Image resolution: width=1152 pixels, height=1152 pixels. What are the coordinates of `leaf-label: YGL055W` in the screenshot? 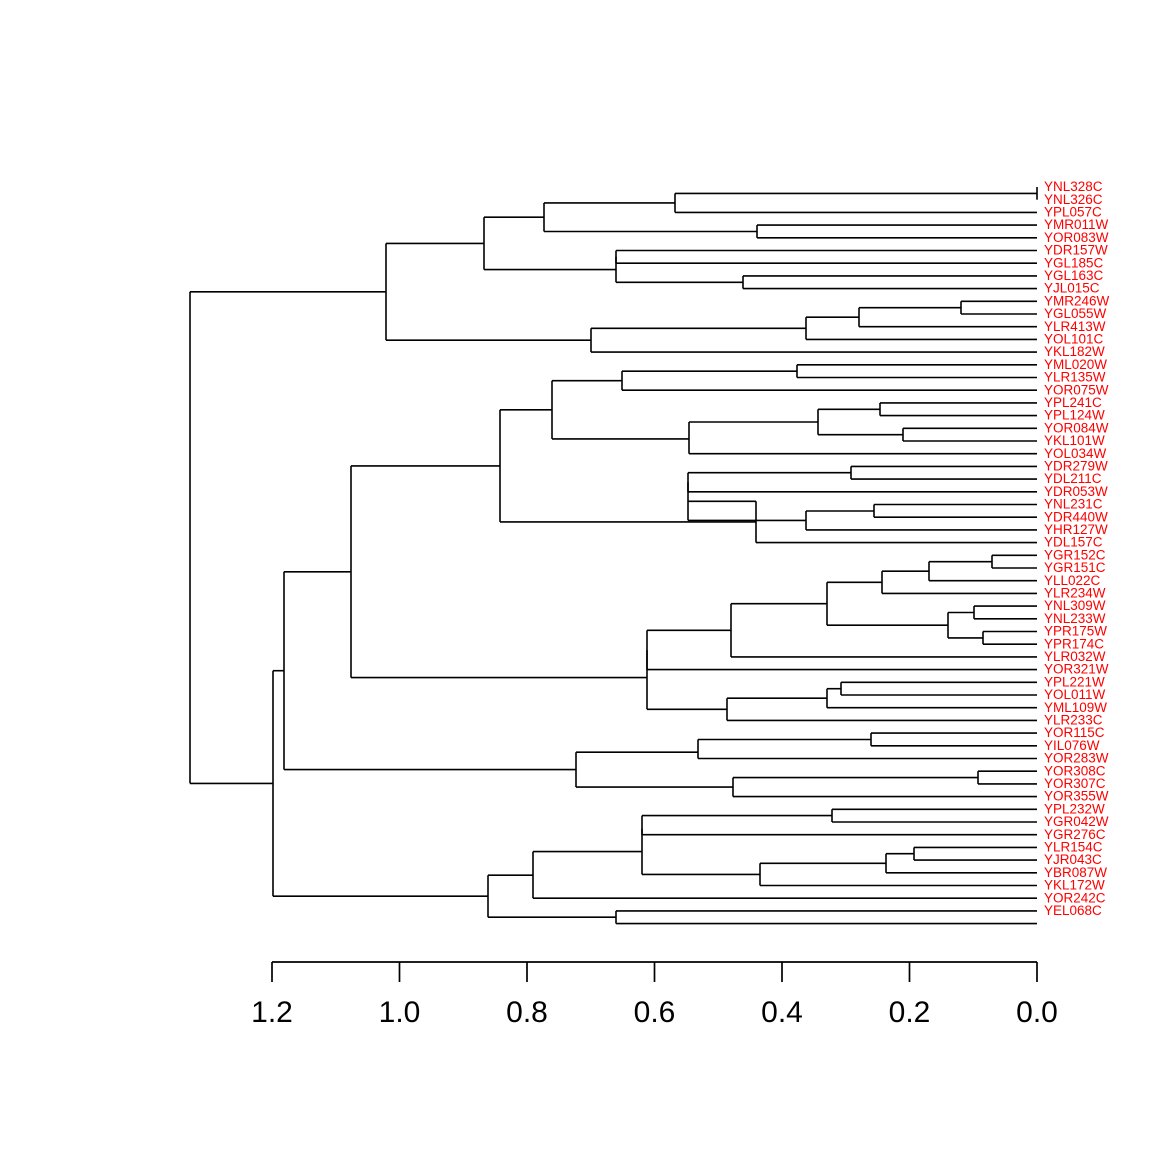 It's located at (1075, 313).